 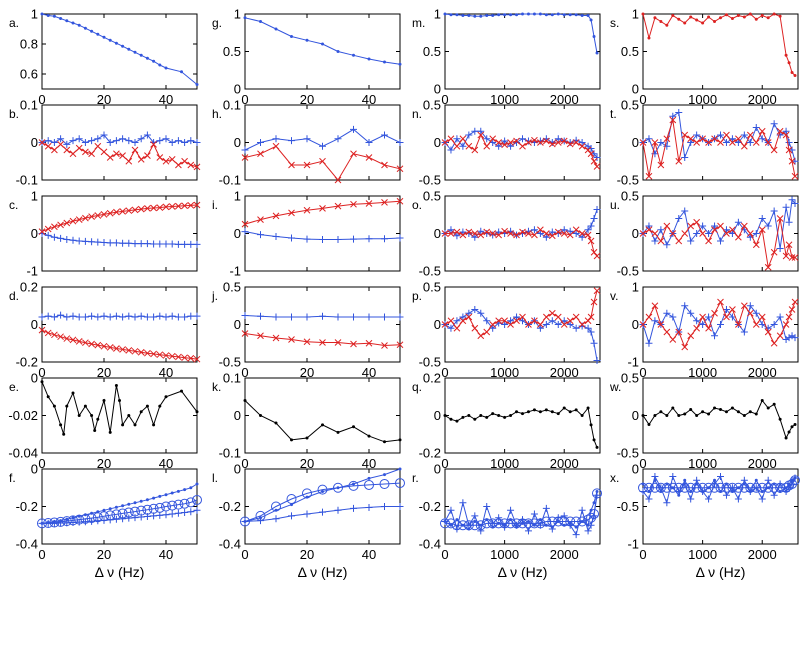 What do you see at coordinates (521, 313) in the screenshot?
I see `series-line-cross` at bounding box center [521, 313].